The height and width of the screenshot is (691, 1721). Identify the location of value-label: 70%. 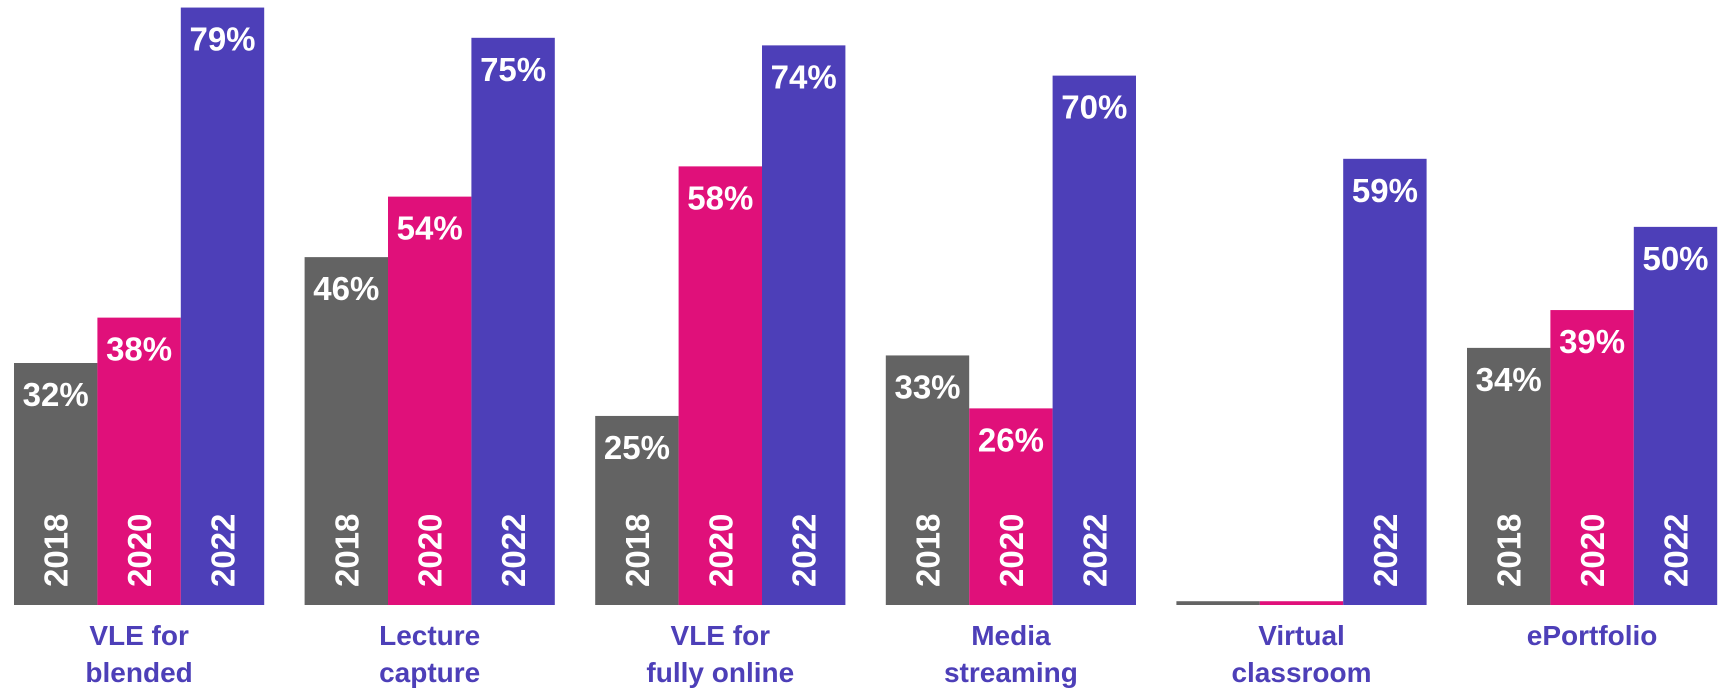
(1094, 107).